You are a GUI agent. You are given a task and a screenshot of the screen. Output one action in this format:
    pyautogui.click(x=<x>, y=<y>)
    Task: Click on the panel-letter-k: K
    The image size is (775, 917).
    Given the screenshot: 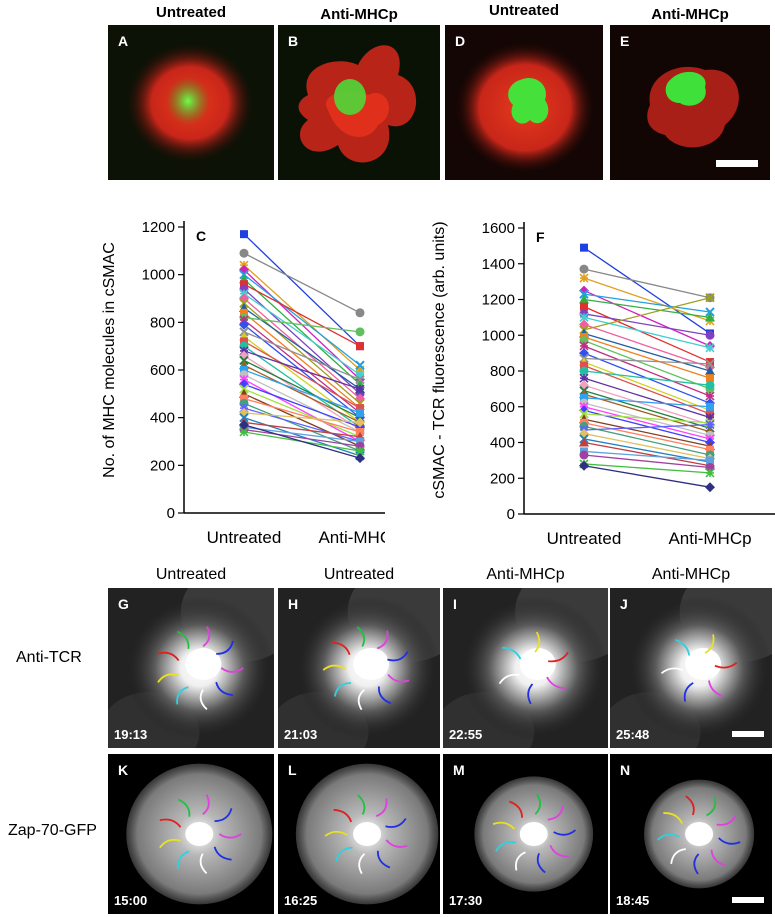 What is the action you would take?
    pyautogui.click(x=123, y=770)
    